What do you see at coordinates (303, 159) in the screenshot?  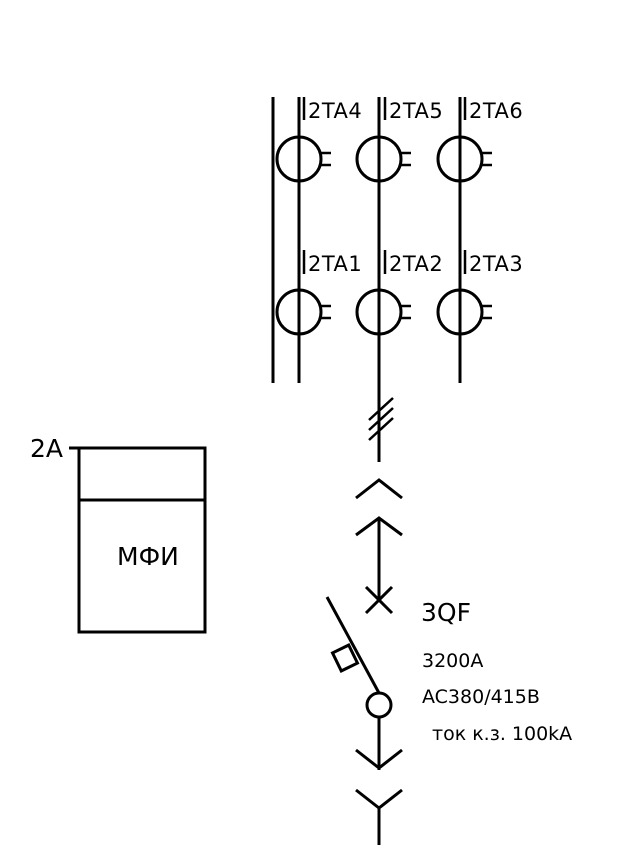 I see `ct-2ta4` at bounding box center [303, 159].